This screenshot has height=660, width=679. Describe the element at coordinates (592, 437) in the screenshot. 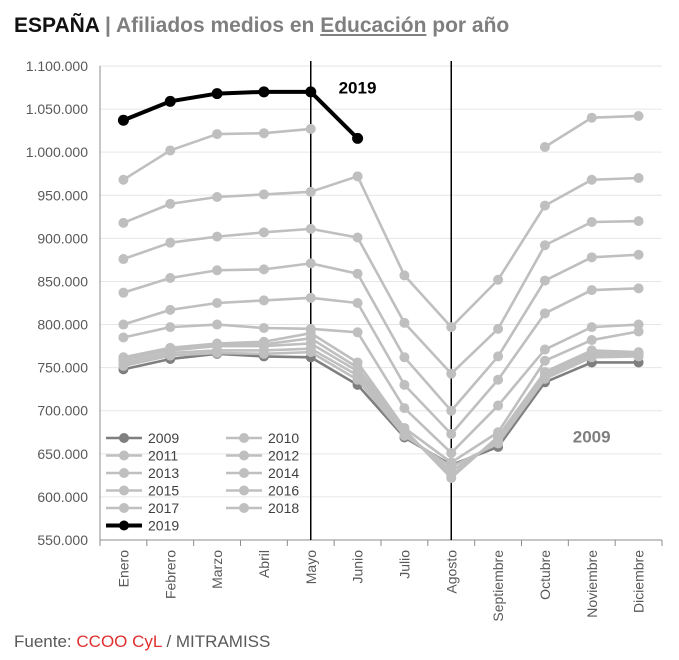

I see `annotation-label: 2009` at that location.